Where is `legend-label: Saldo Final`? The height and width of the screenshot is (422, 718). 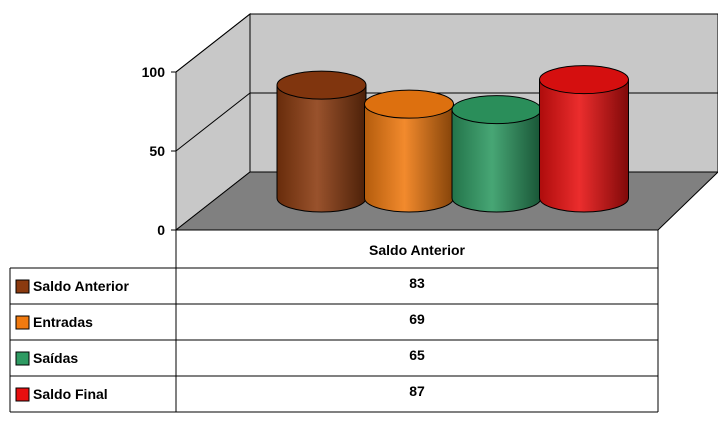 legend-label: Saldo Final is located at coordinates (70, 394).